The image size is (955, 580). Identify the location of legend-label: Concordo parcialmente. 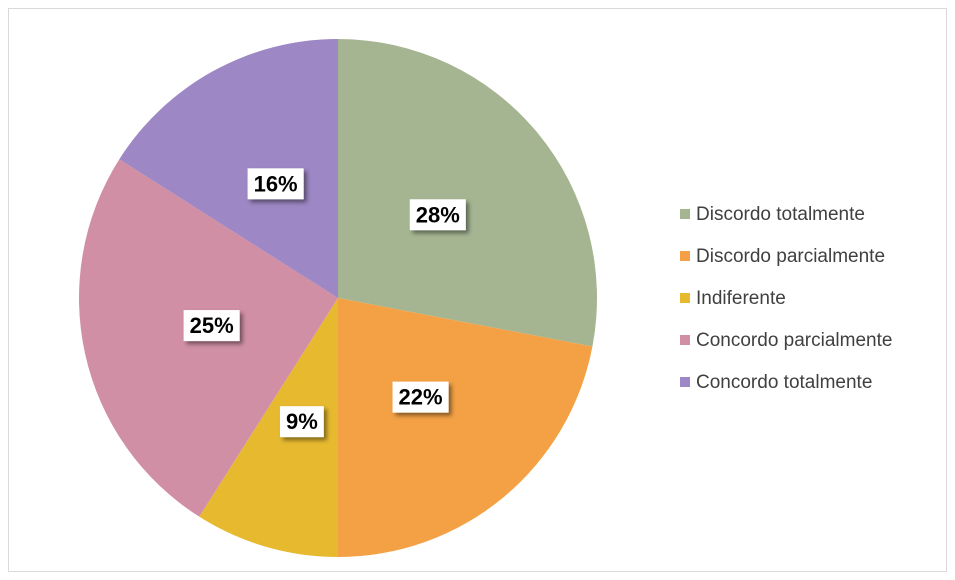
(794, 340).